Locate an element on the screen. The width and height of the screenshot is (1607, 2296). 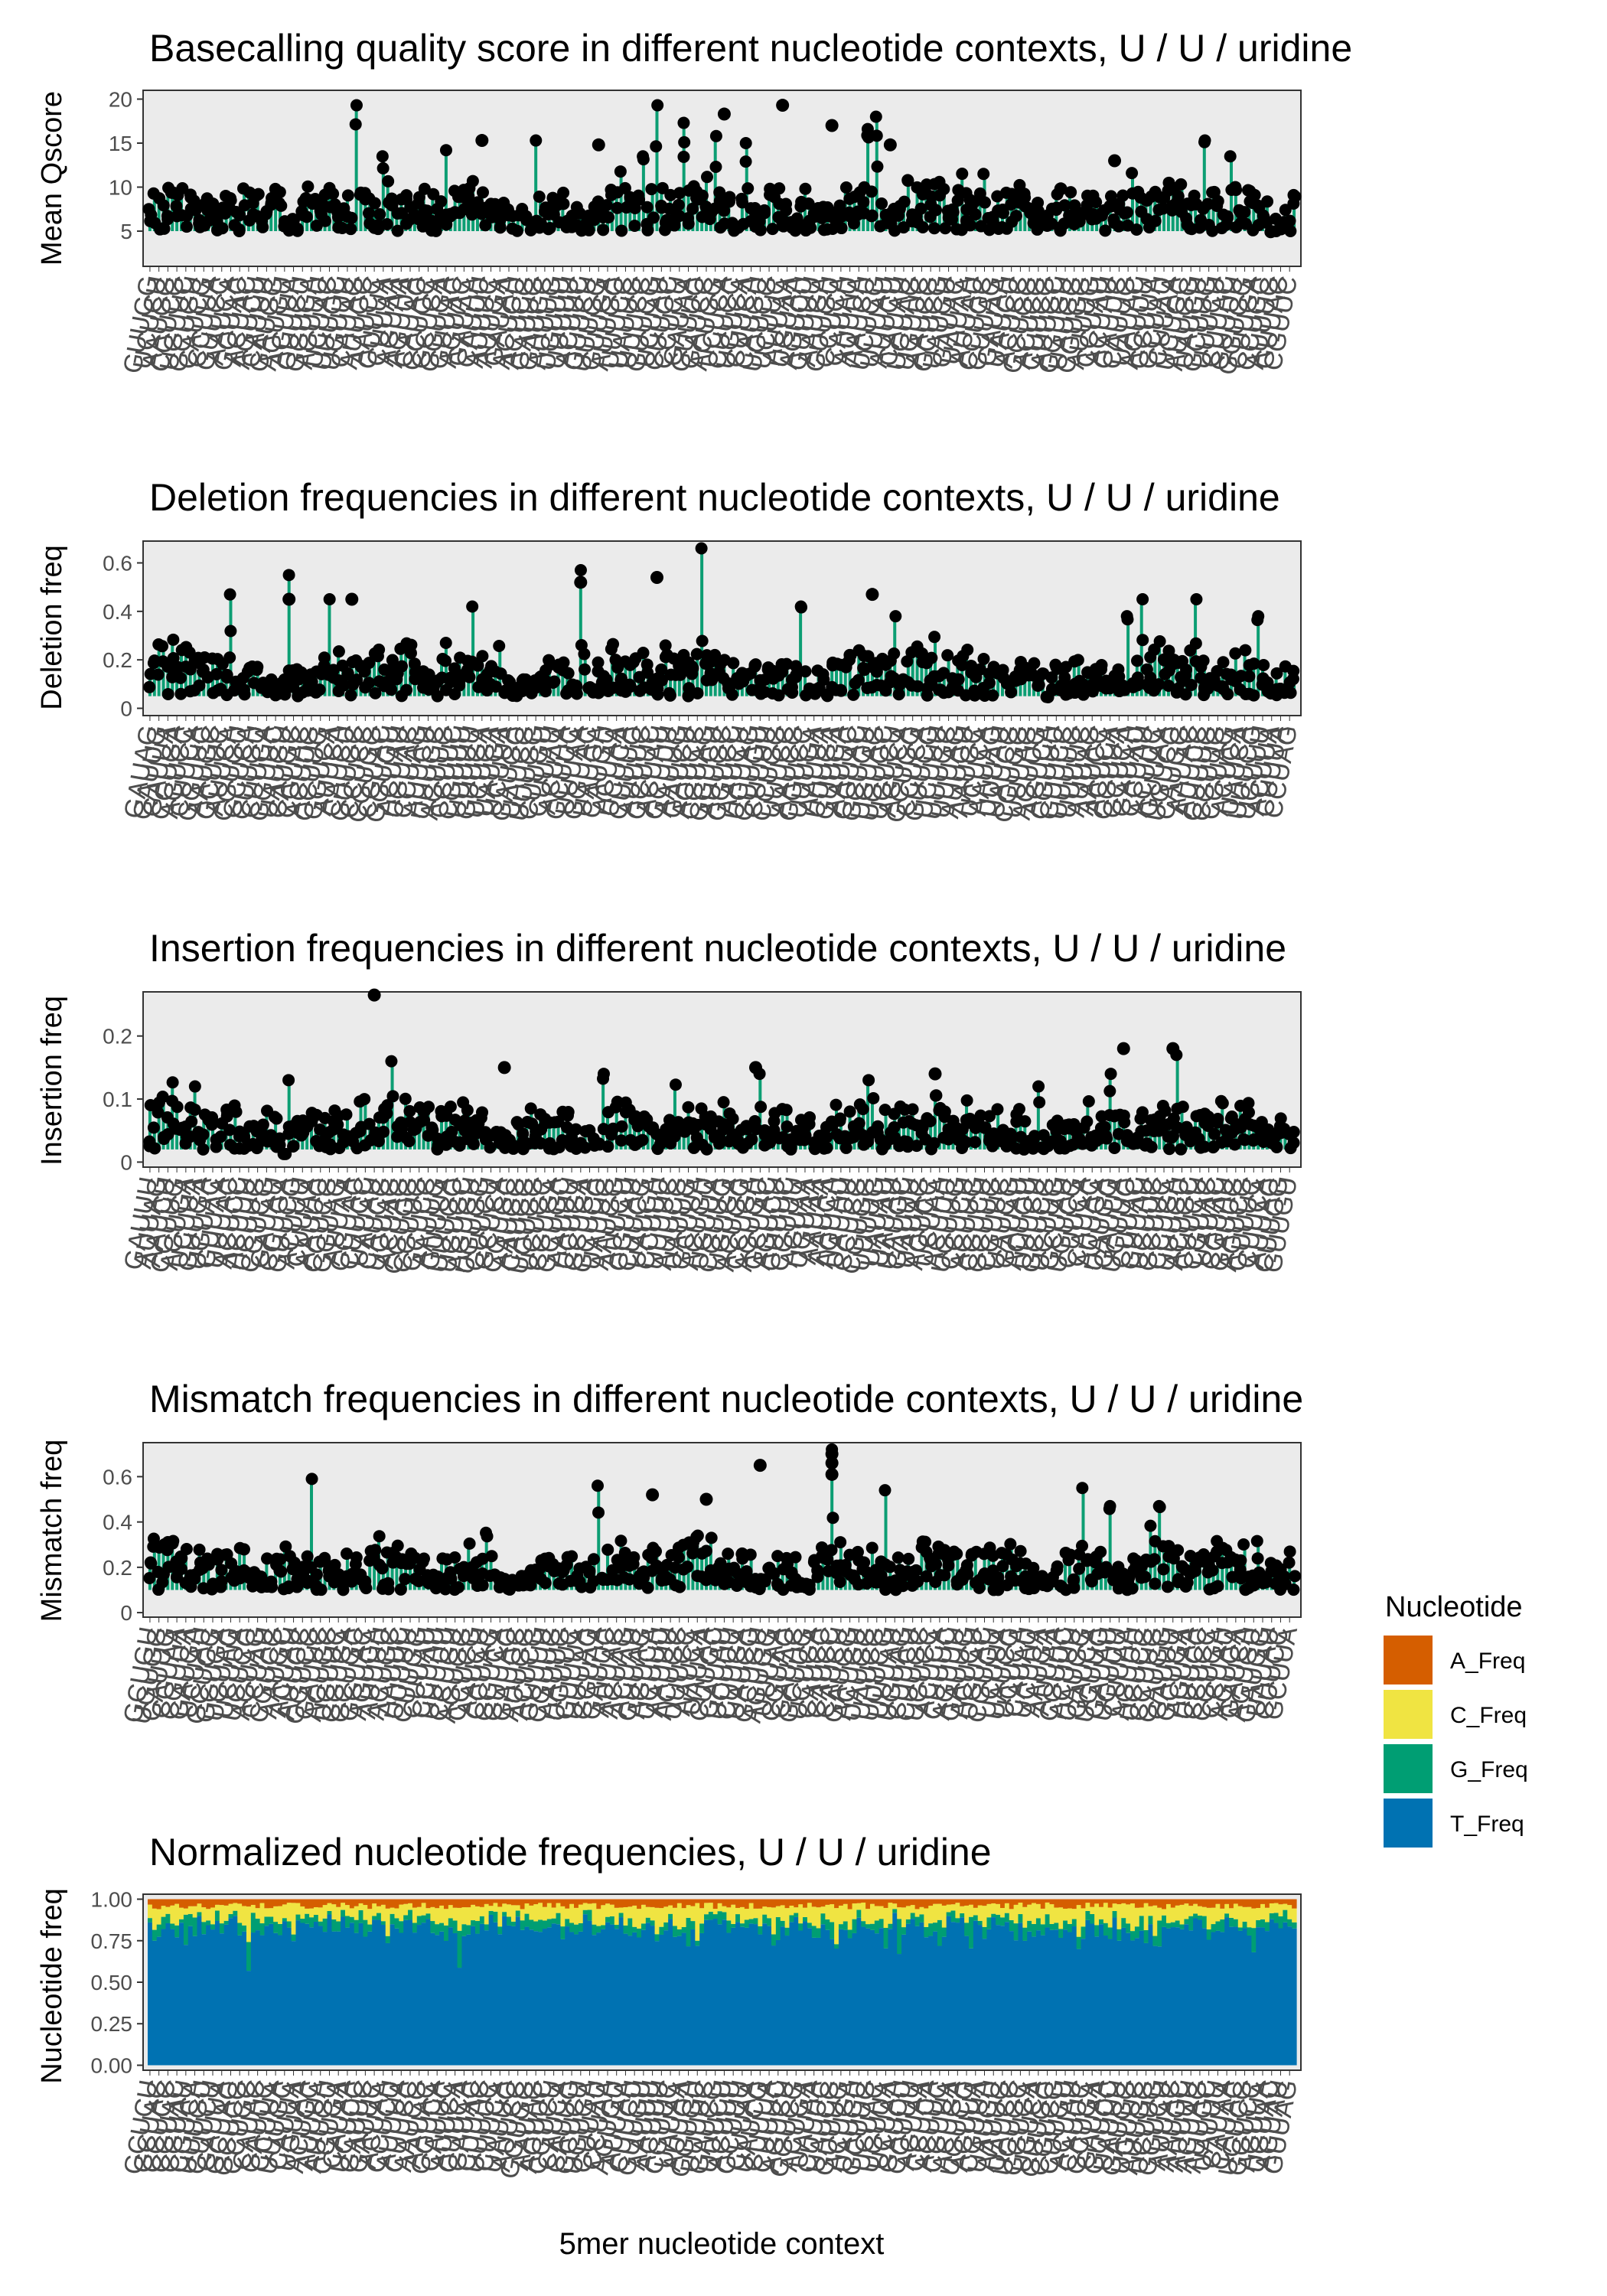
deletion-y-label: Deletion freq is located at coordinates (52, 627).